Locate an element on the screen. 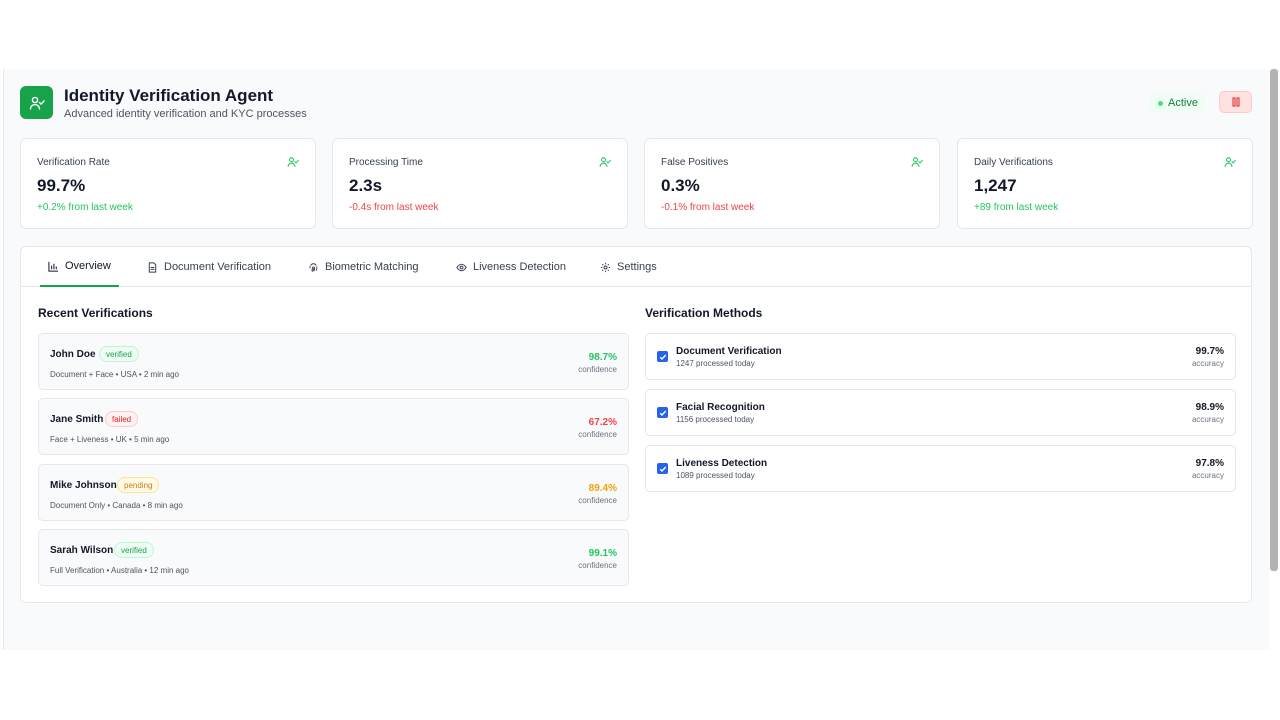 This screenshot has width=1280, height=720. verification-name: John Doe is located at coordinates (73, 354).